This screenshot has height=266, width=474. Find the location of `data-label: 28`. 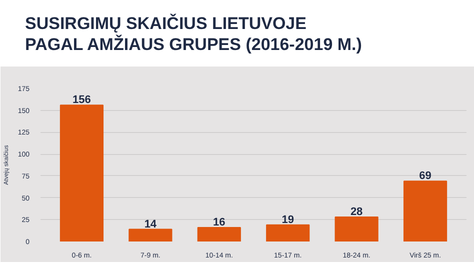

data-label: 28 is located at coordinates (356, 212).